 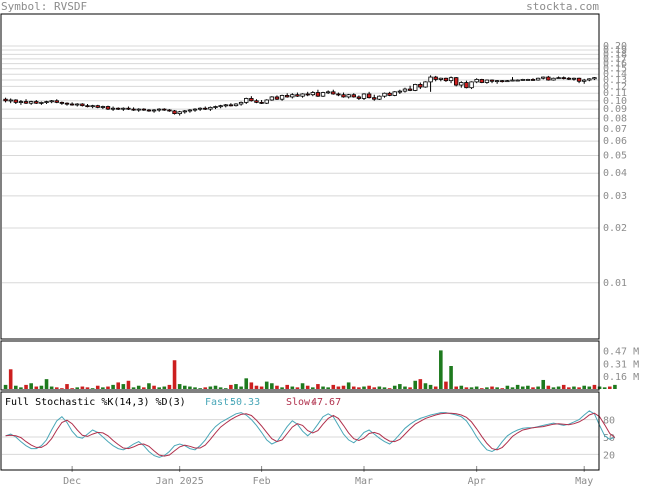 I want to click on date-label: Jan 2025, so click(x=180, y=481).